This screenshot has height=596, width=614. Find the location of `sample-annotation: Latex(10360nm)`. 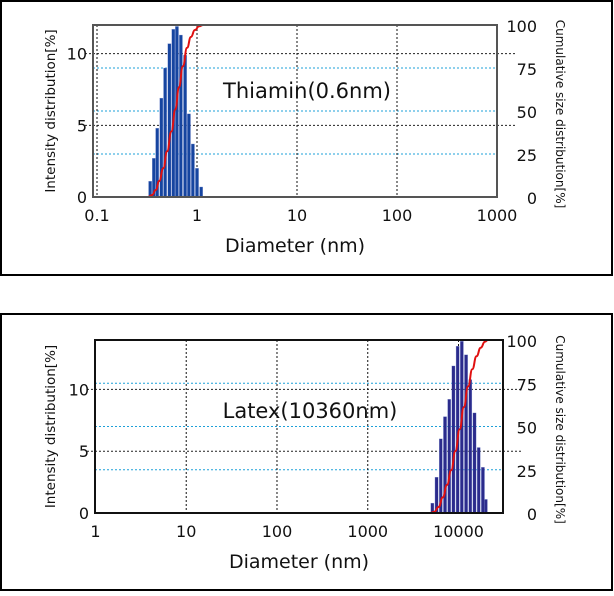

sample-annotation: Latex(10360nm) is located at coordinates (310, 411).